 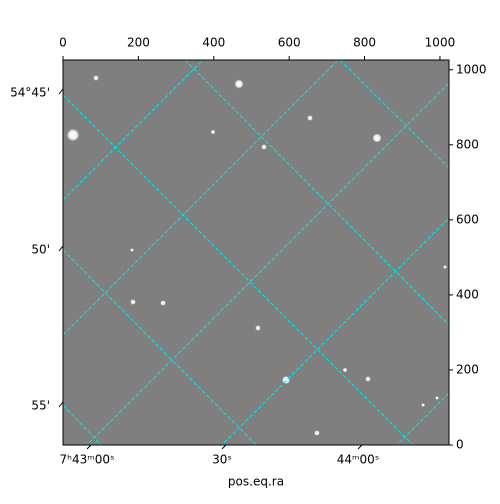 I want to click on x-tick-label: 600, so click(x=289, y=43).